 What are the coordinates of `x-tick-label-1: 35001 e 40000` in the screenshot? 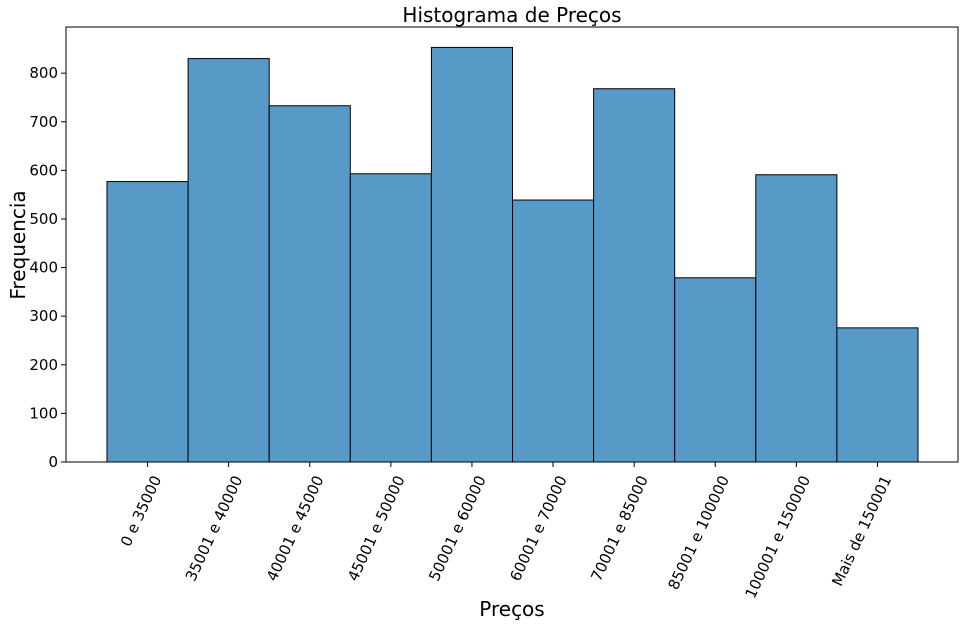 It's located at (214, 528).